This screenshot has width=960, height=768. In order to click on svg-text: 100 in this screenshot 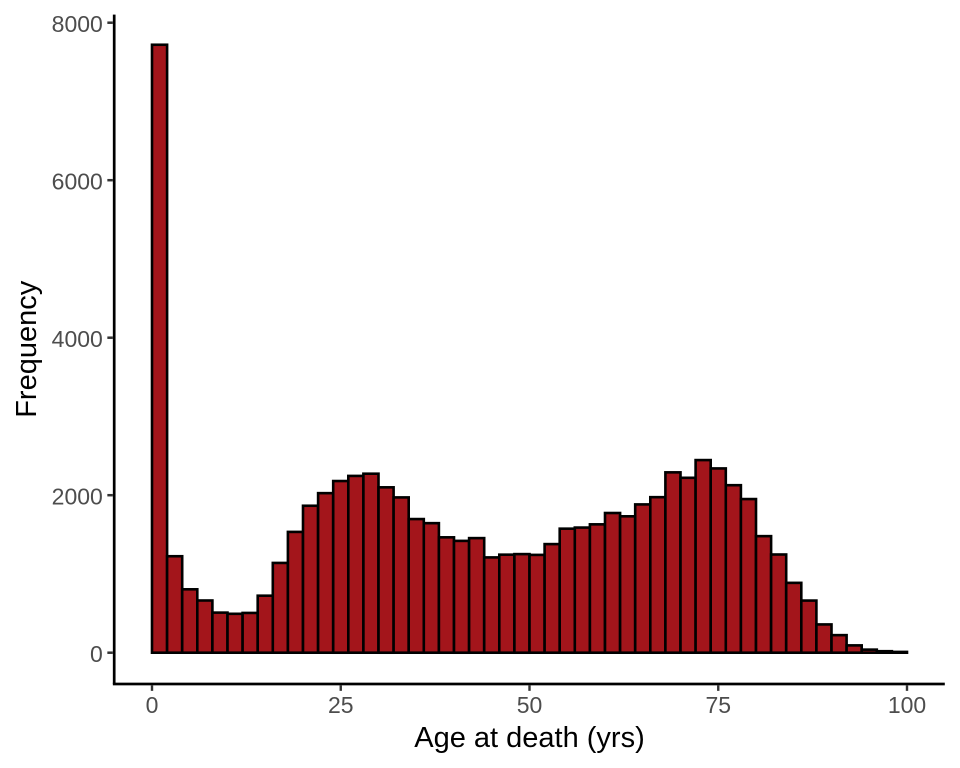, I will do `click(907, 705)`.